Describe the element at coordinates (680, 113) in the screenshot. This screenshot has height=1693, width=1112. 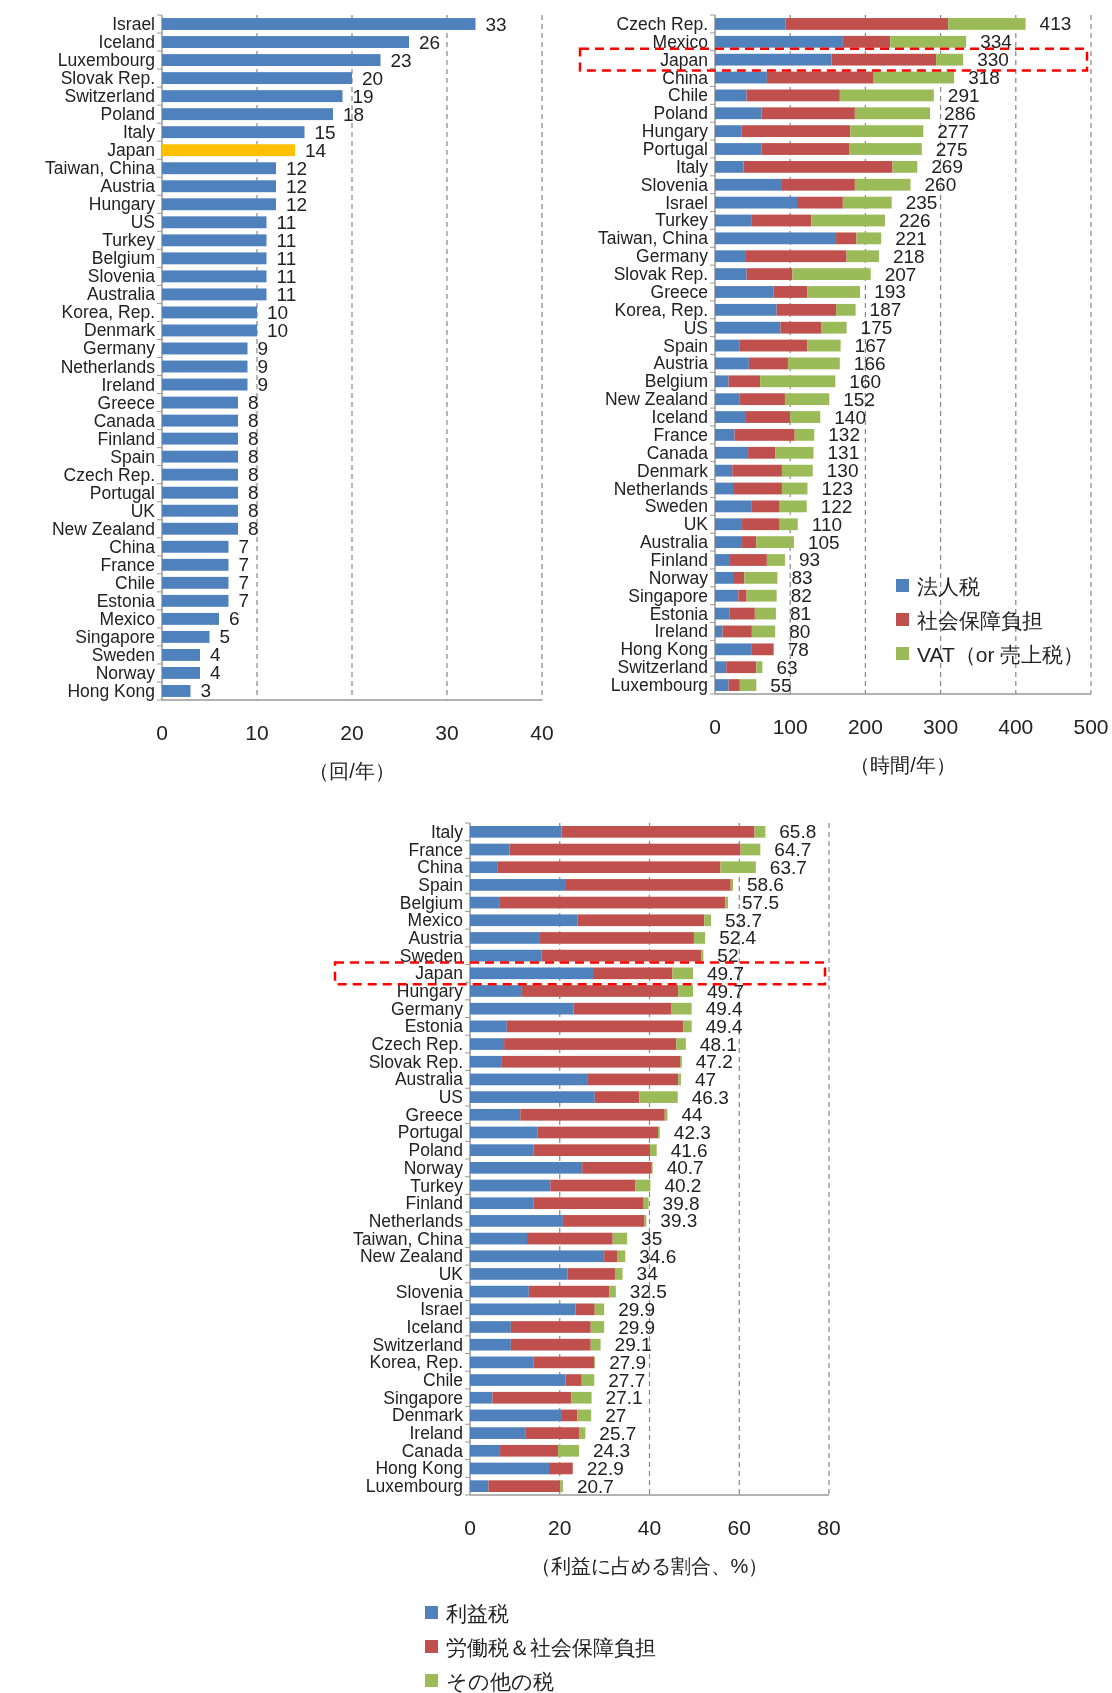
I see `y-tick-label: Poland` at that location.